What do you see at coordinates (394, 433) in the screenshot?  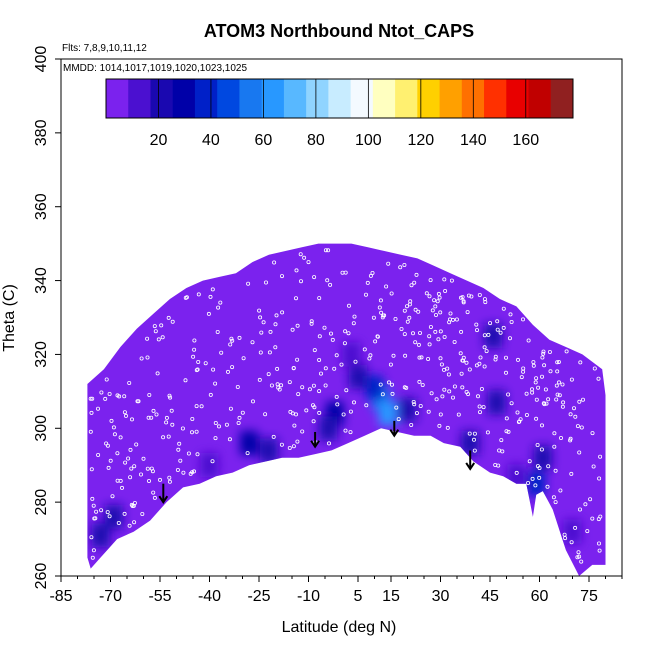 I see `arrow-head` at bounding box center [394, 433].